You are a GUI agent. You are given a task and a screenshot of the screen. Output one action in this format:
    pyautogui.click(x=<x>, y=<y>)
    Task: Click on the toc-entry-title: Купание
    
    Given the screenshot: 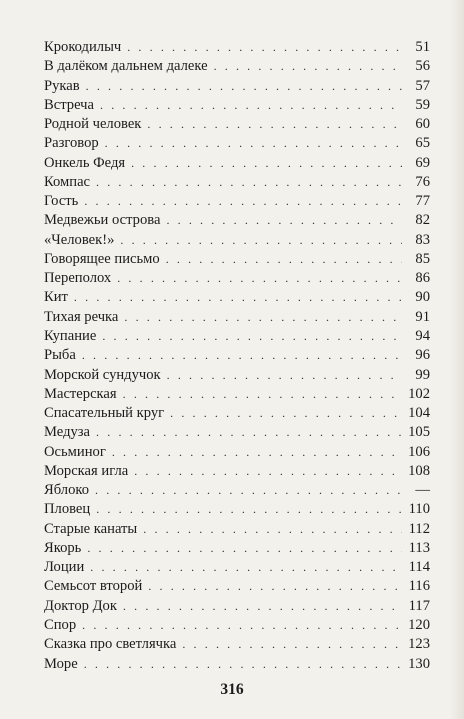 What is the action you would take?
    pyautogui.click(x=70, y=335)
    